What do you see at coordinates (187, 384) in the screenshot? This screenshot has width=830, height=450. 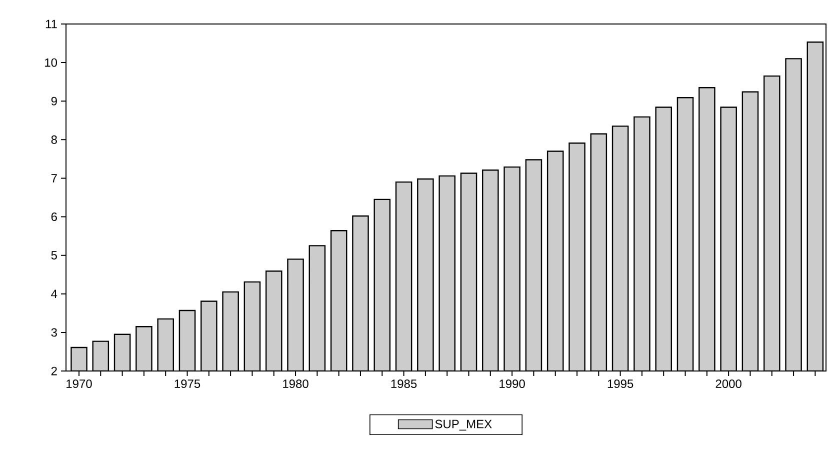 I see `x-tick-label: 1975` at bounding box center [187, 384].